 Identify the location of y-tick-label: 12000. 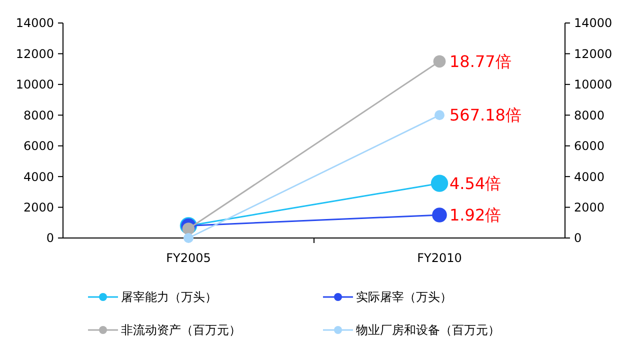
(35, 53).